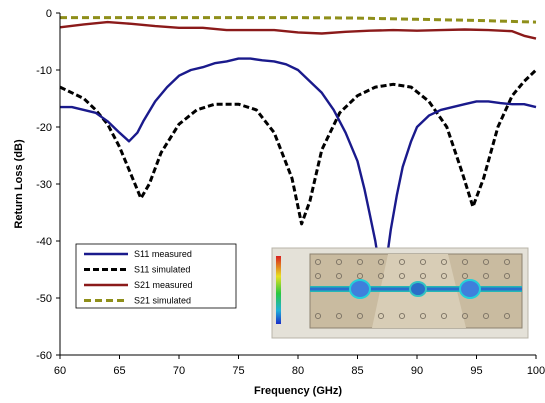  I want to click on y-tick-label: -50, so click(44, 299).